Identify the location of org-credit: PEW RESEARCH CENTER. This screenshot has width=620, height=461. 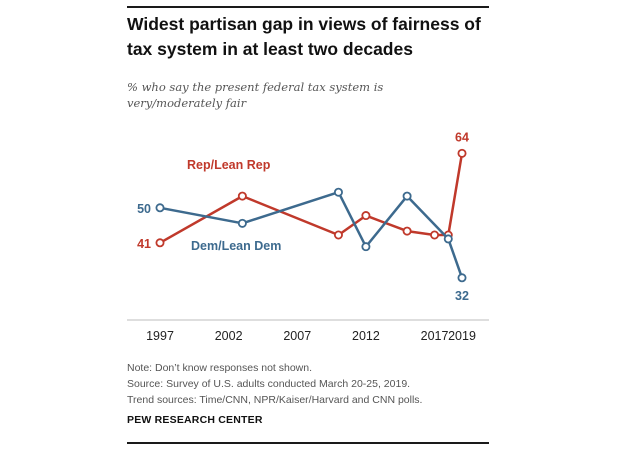
(195, 420).